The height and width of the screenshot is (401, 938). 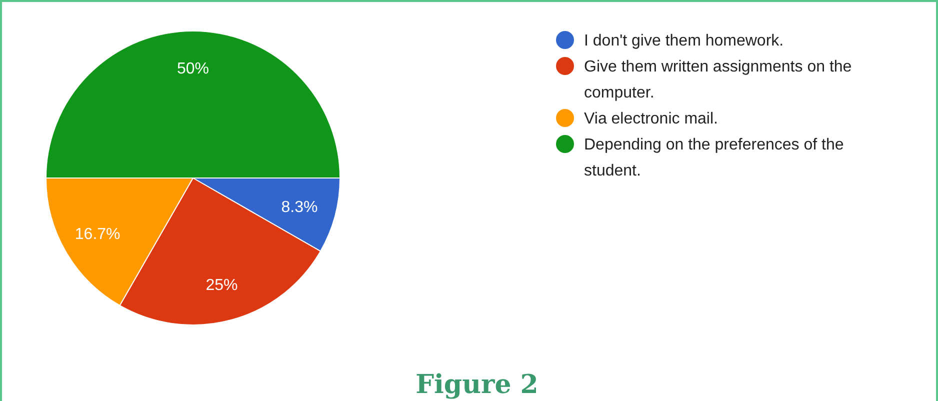 I want to click on legend-label: I don't give them homework., so click(x=684, y=41).